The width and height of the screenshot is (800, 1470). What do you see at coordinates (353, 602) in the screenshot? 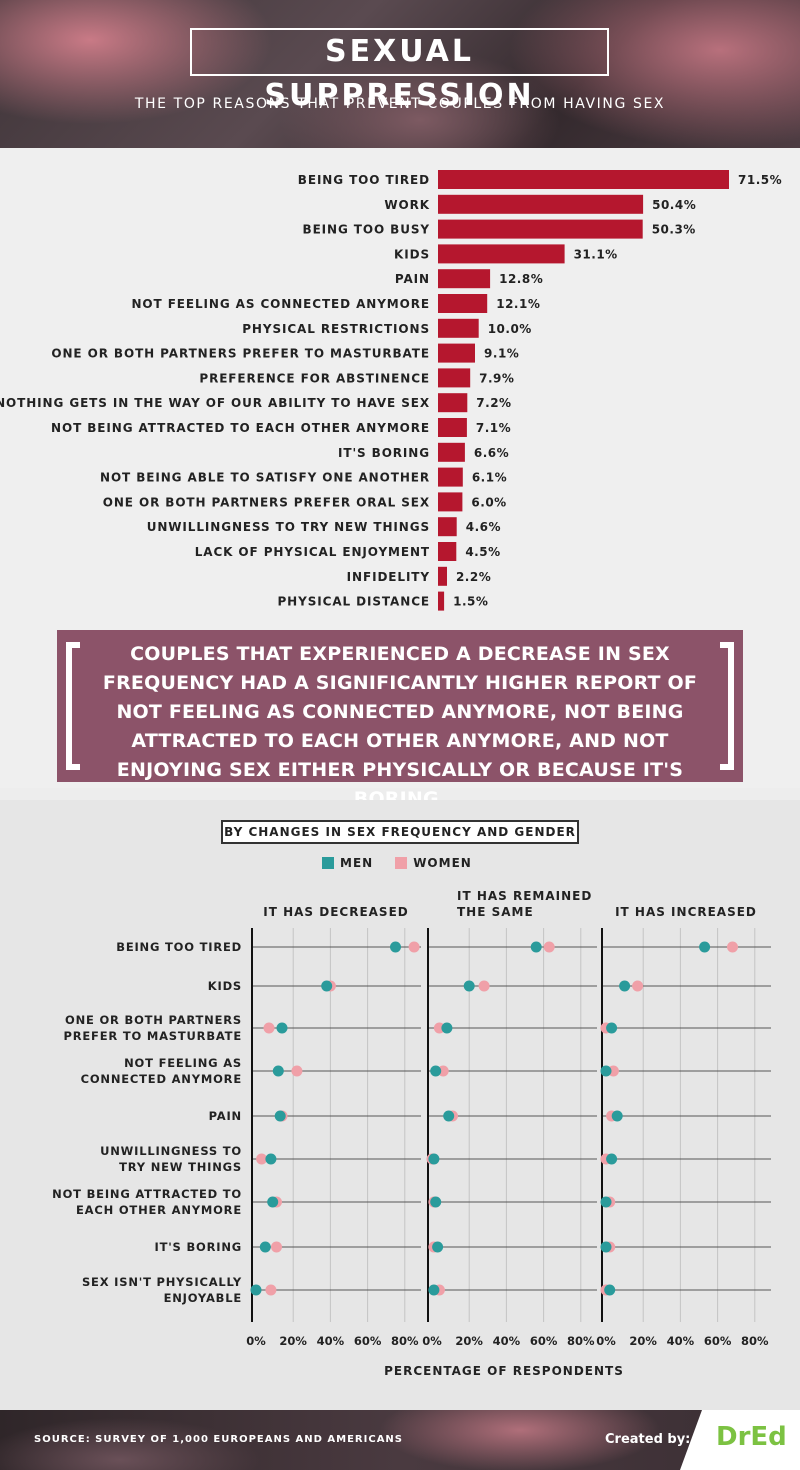
I see `bar-label: PHYSICAL DISTANCE` at bounding box center [353, 602].